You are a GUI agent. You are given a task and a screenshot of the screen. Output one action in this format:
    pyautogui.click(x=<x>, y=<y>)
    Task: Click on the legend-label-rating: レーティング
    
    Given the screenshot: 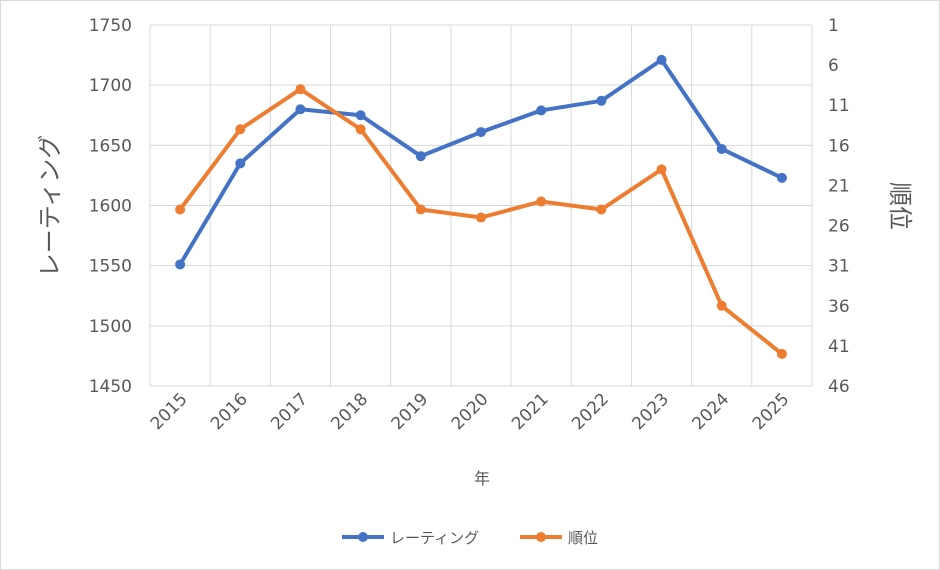 What is the action you would take?
    pyautogui.click(x=434, y=538)
    